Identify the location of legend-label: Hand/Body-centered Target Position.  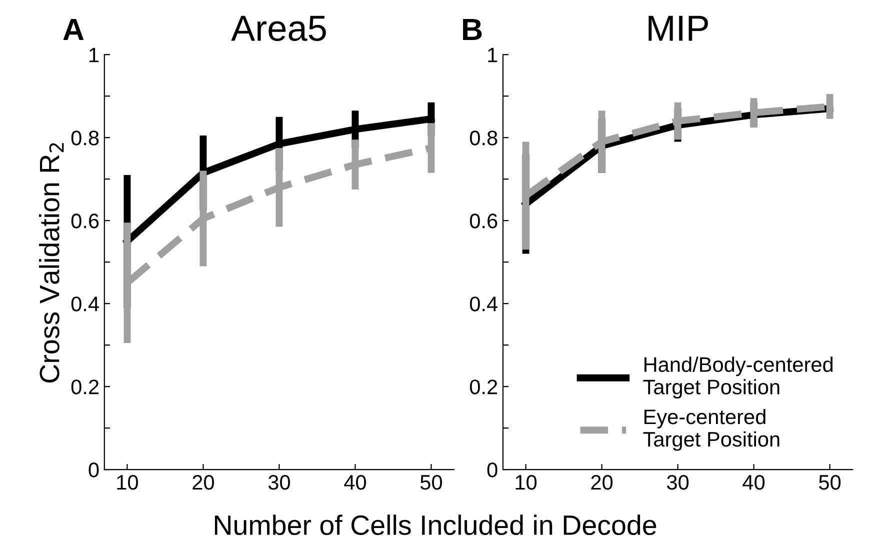
(738, 377).